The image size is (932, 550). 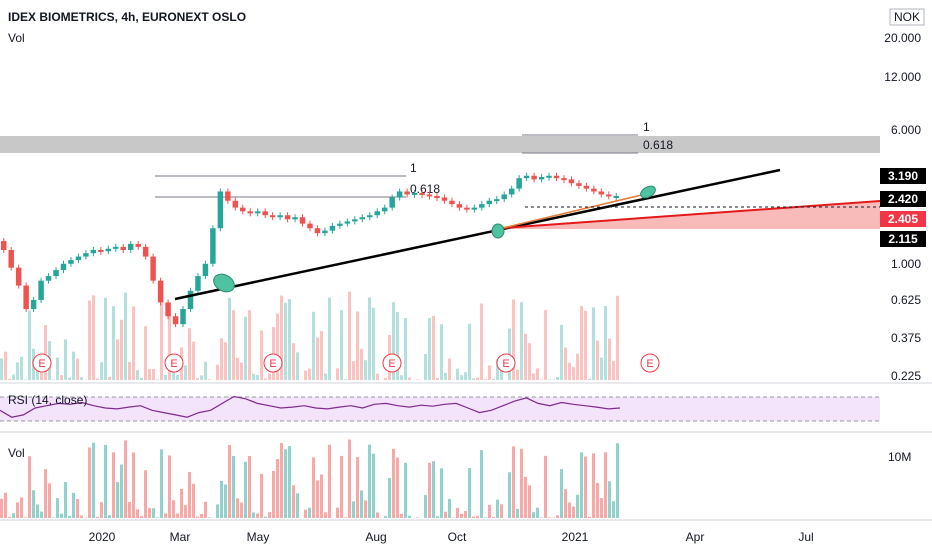 What do you see at coordinates (309, 335) in the screenshot?
I see `volume-overlay` at bounding box center [309, 335].